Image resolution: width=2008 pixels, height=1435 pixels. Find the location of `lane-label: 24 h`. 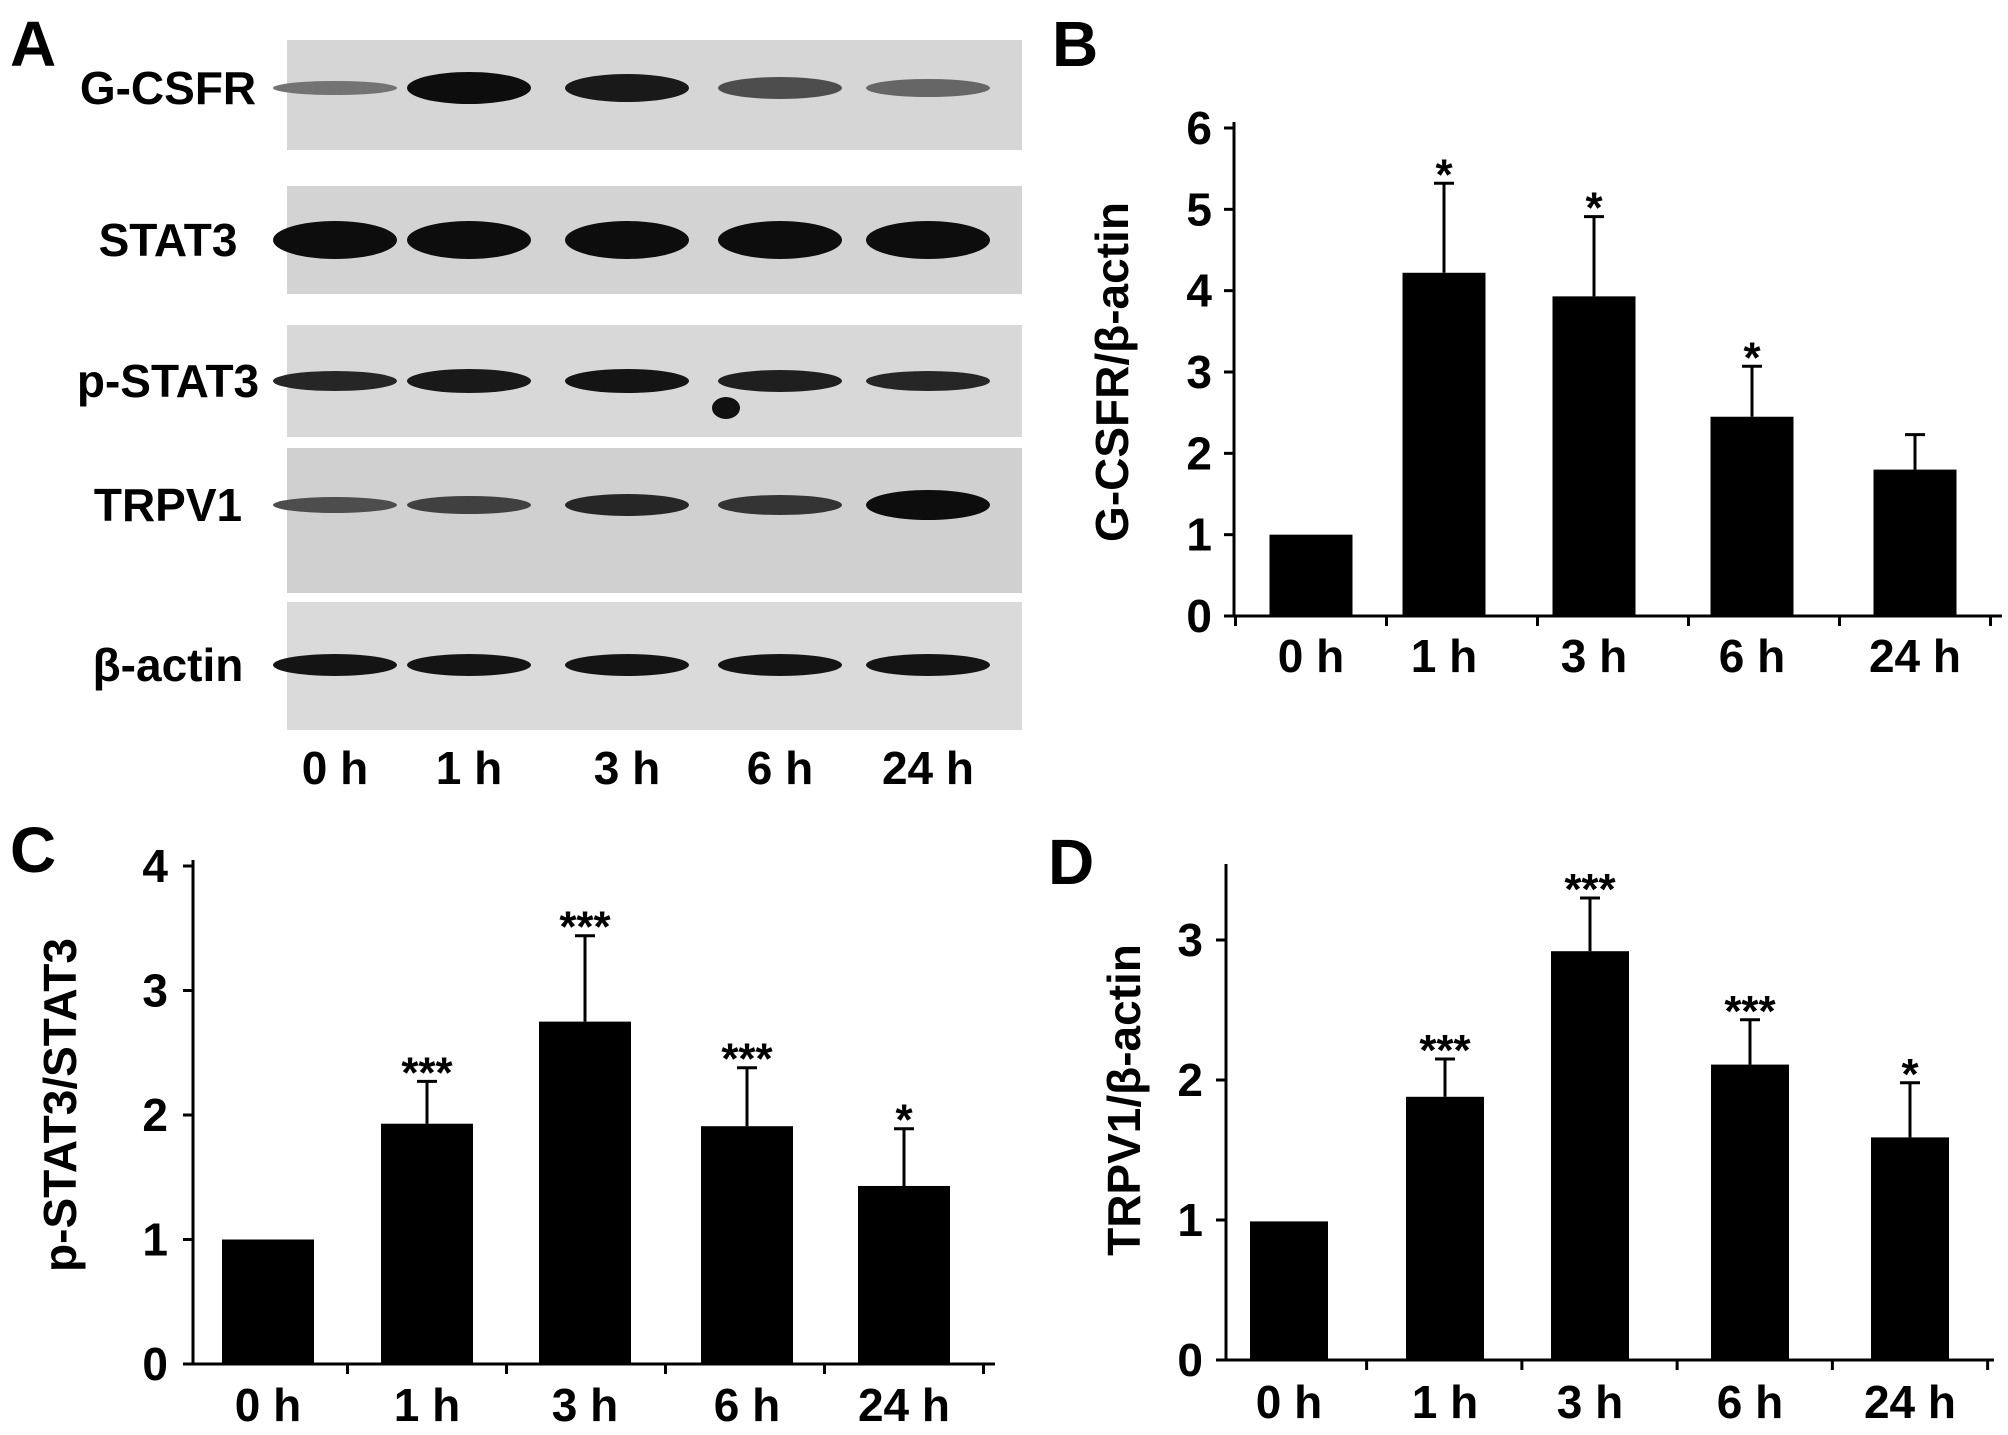

lane-label: 24 h is located at coordinates (928, 768).